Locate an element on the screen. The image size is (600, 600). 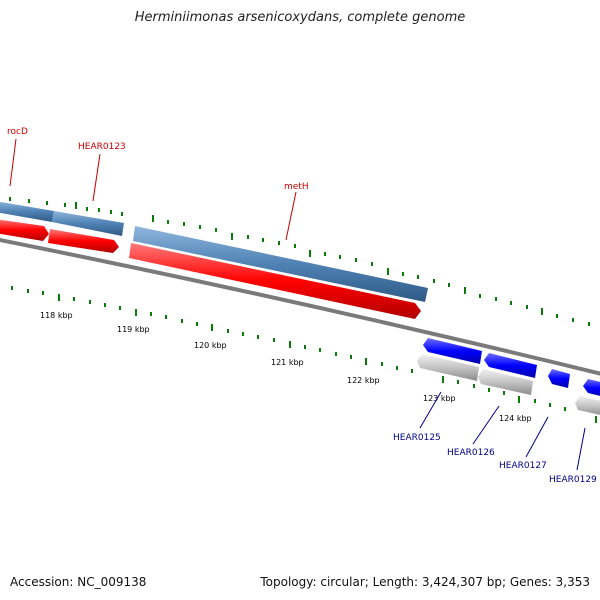
gene-label-reverse: HEAR0129 is located at coordinates (573, 480).